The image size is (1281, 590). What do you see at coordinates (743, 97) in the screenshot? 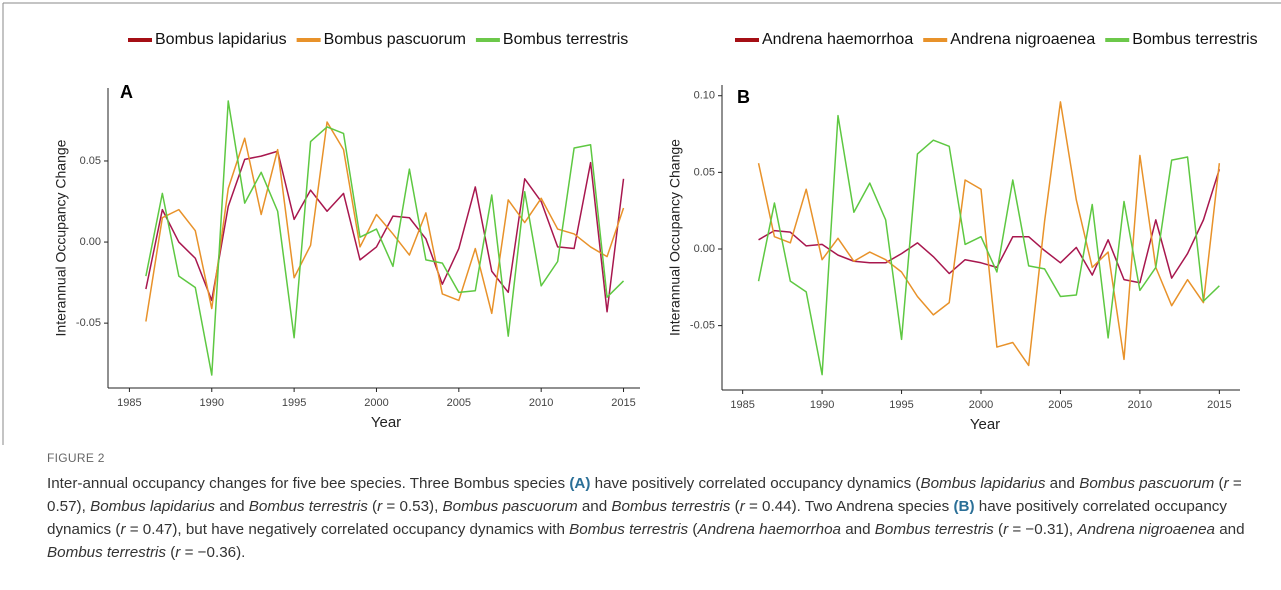
I see `panel-label: B` at bounding box center [743, 97].